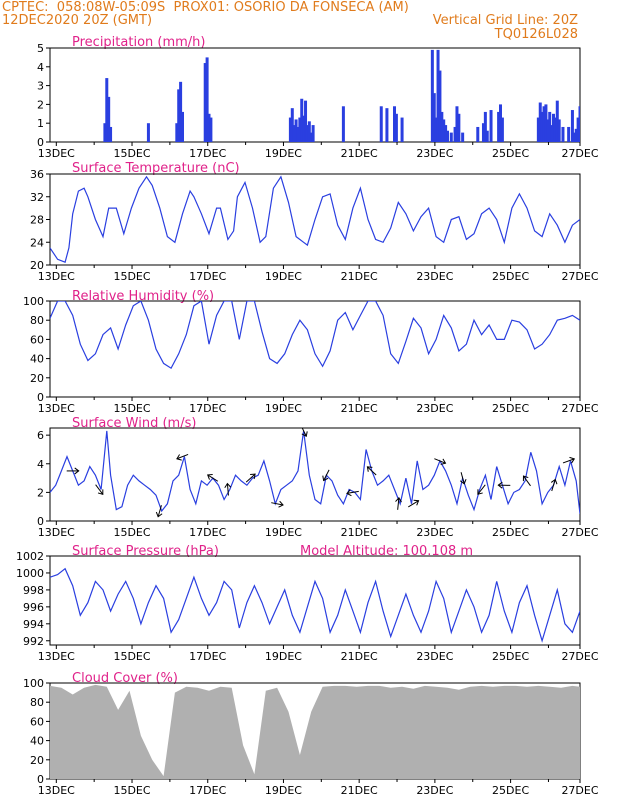 Image resolution: width=618 pixels, height=800 pixels. Describe the element at coordinates (33, 641) in the screenshot. I see `pressure-ytick-label: 992` at that location.